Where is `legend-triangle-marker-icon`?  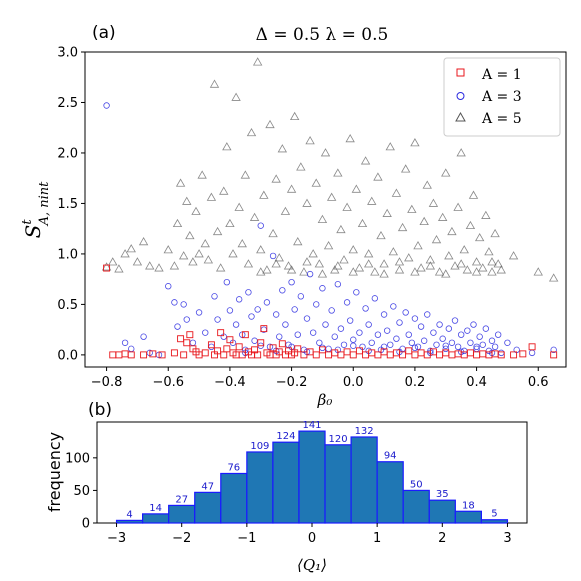
legend-triangle-marker-icon is located at coordinates (460, 116).